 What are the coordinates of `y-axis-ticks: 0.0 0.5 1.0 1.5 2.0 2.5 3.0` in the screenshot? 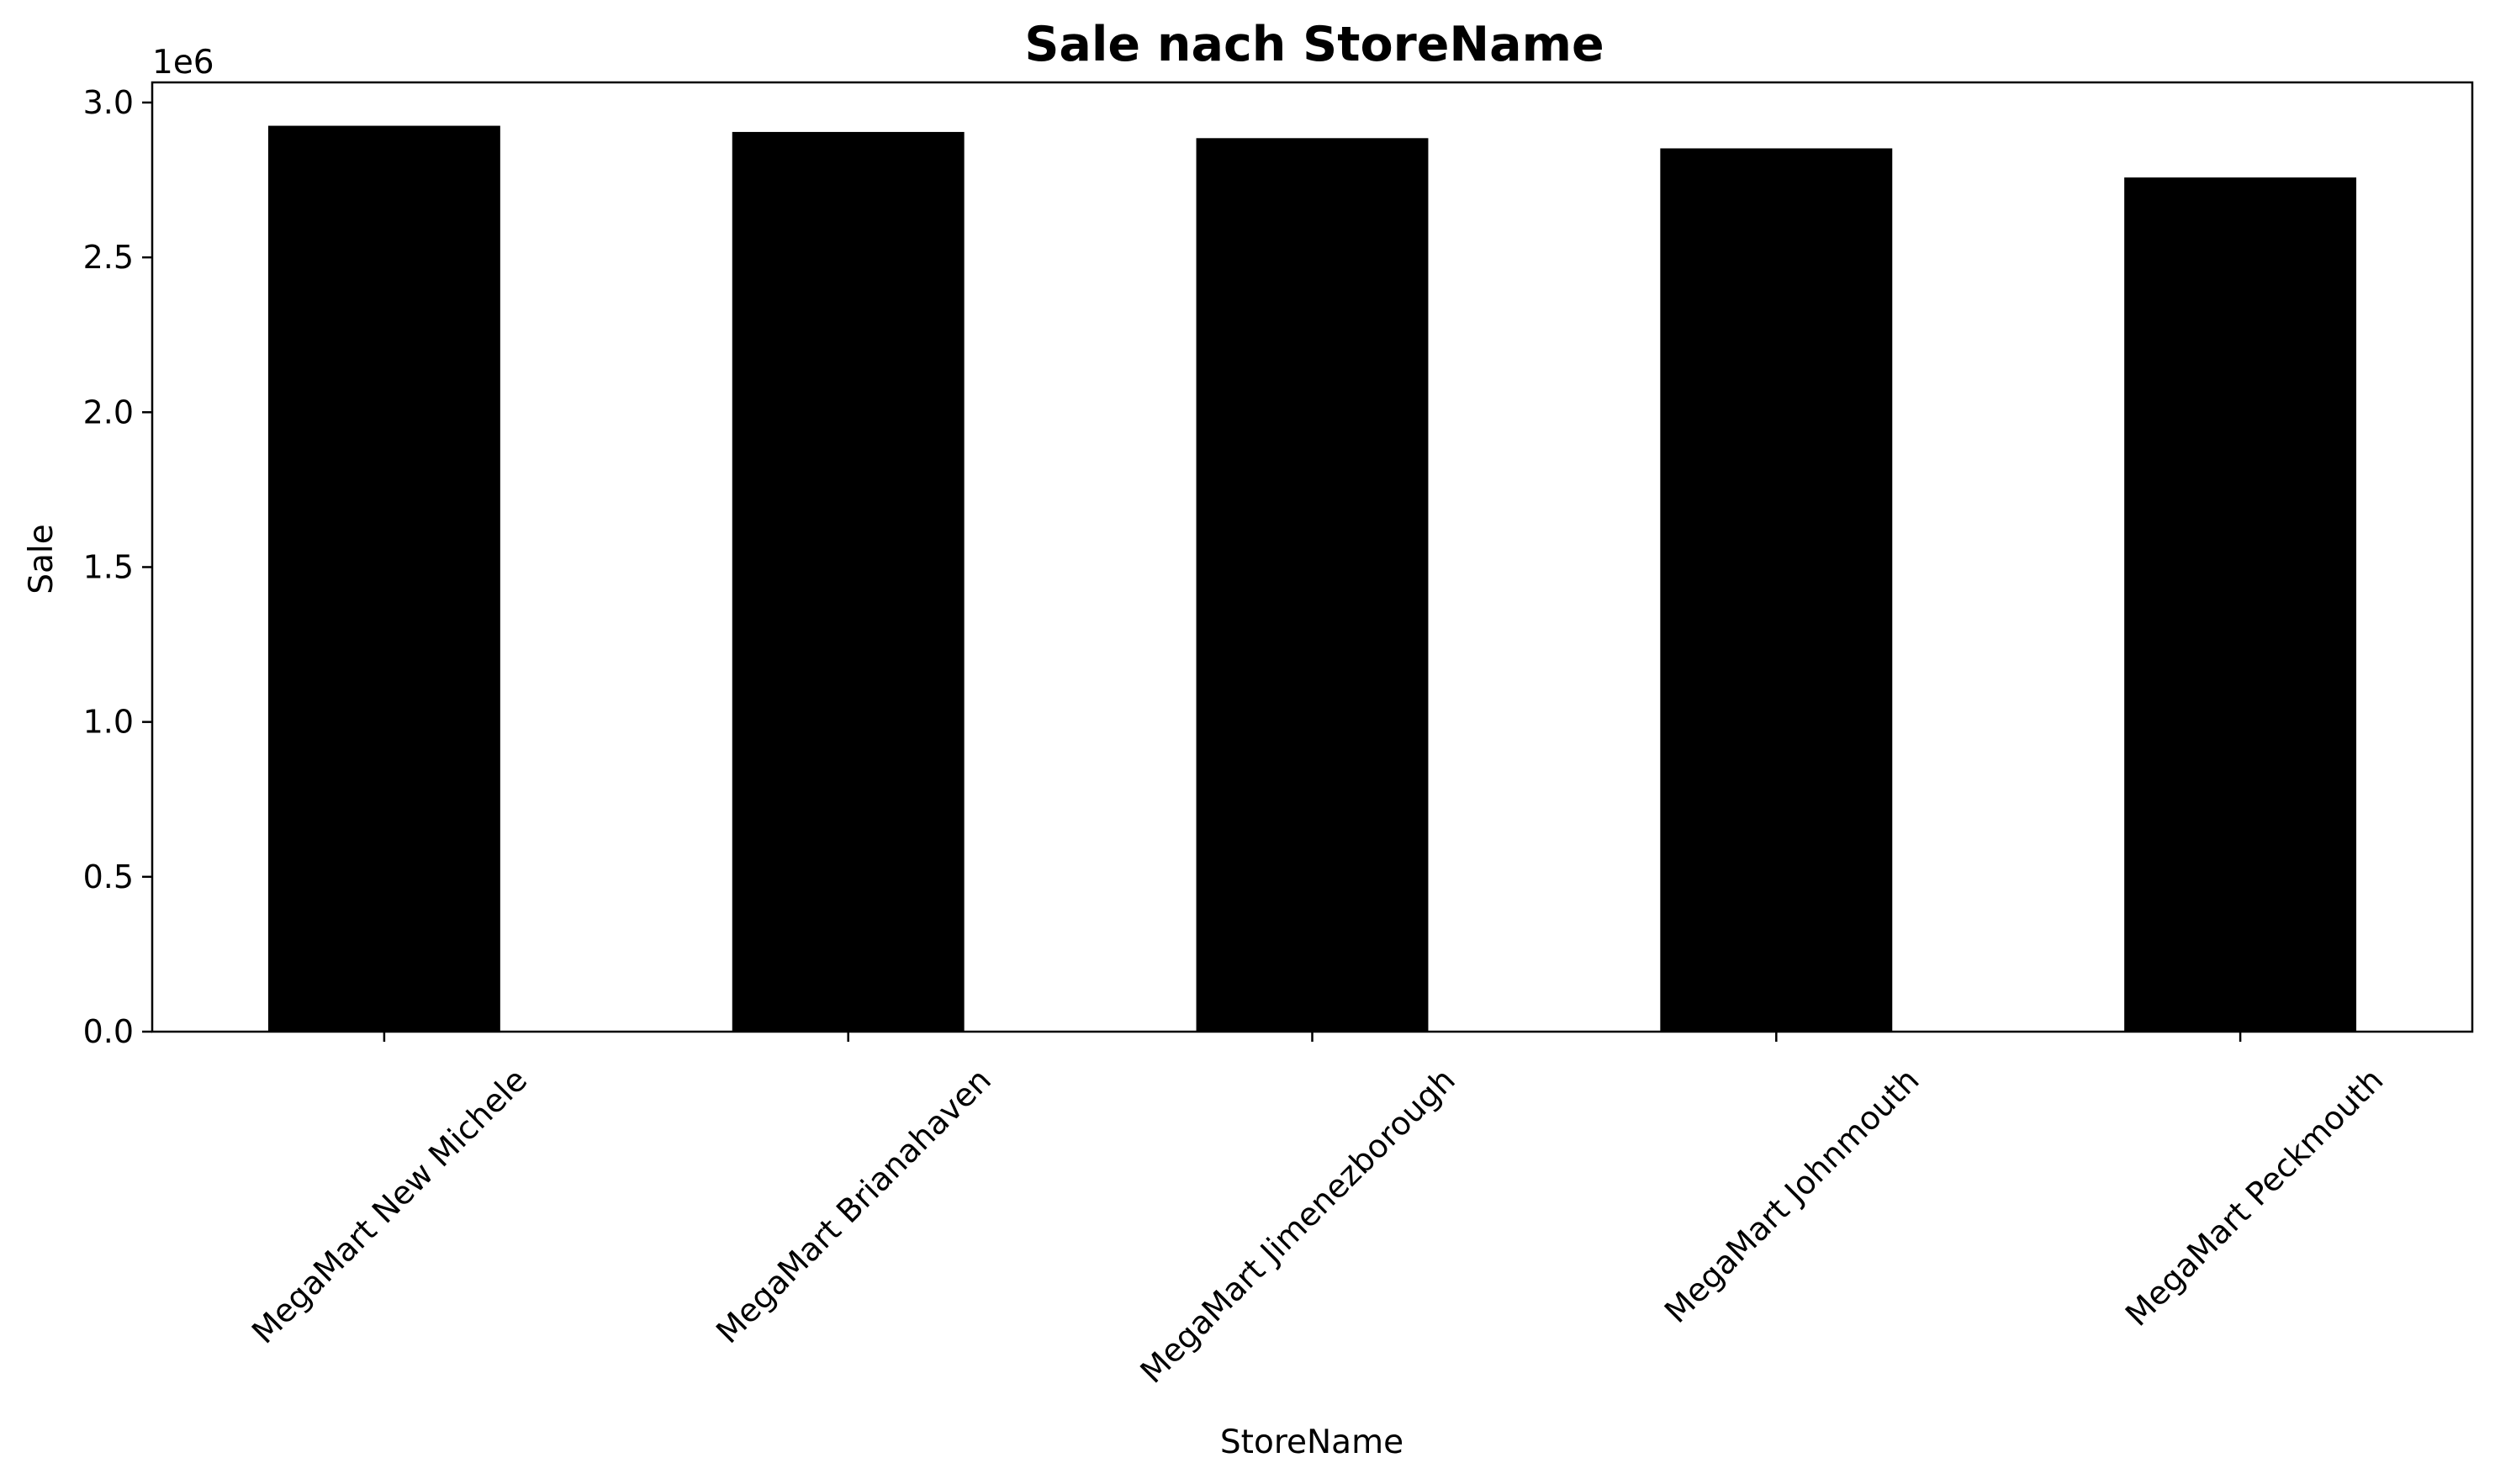 It's located at (117, 567).